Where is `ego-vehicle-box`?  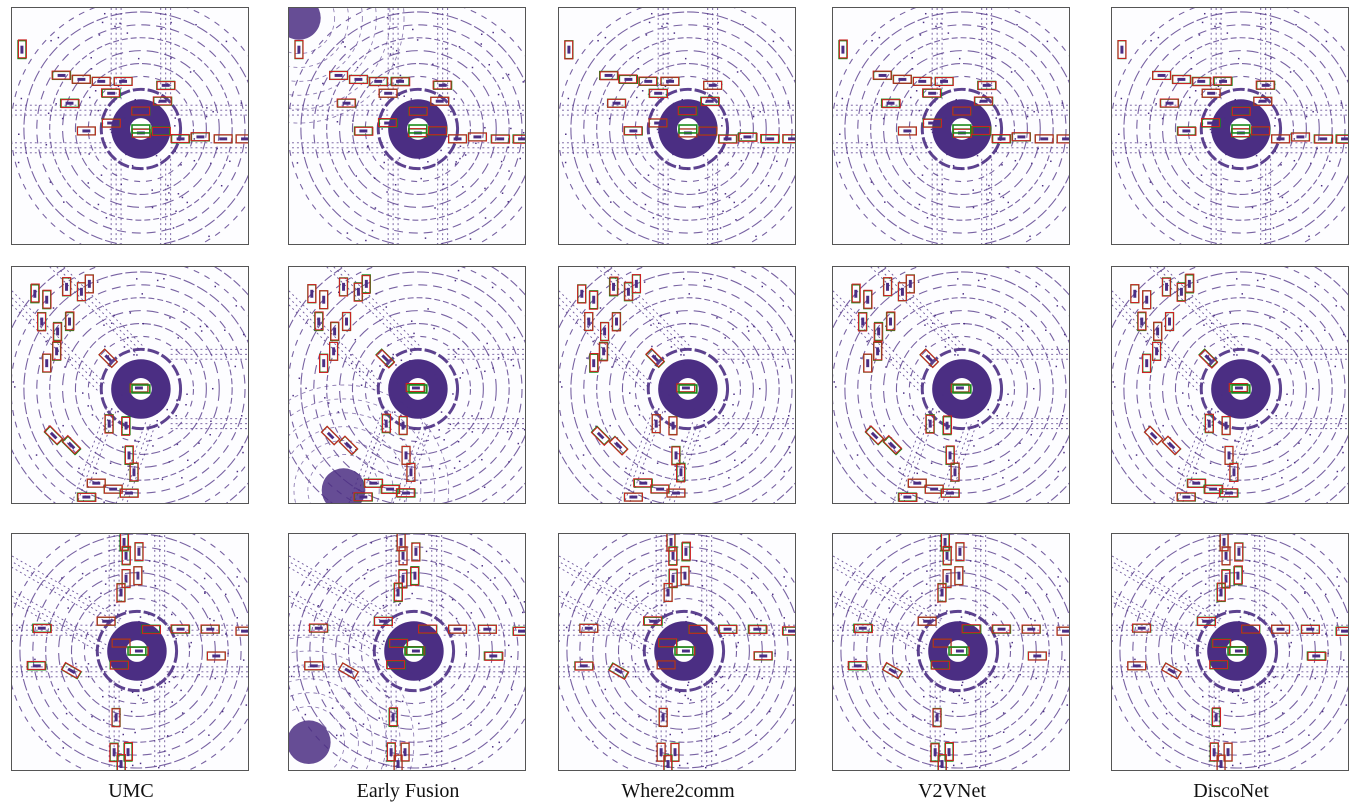
ego-vehicle-box is located at coordinates (414, 651).